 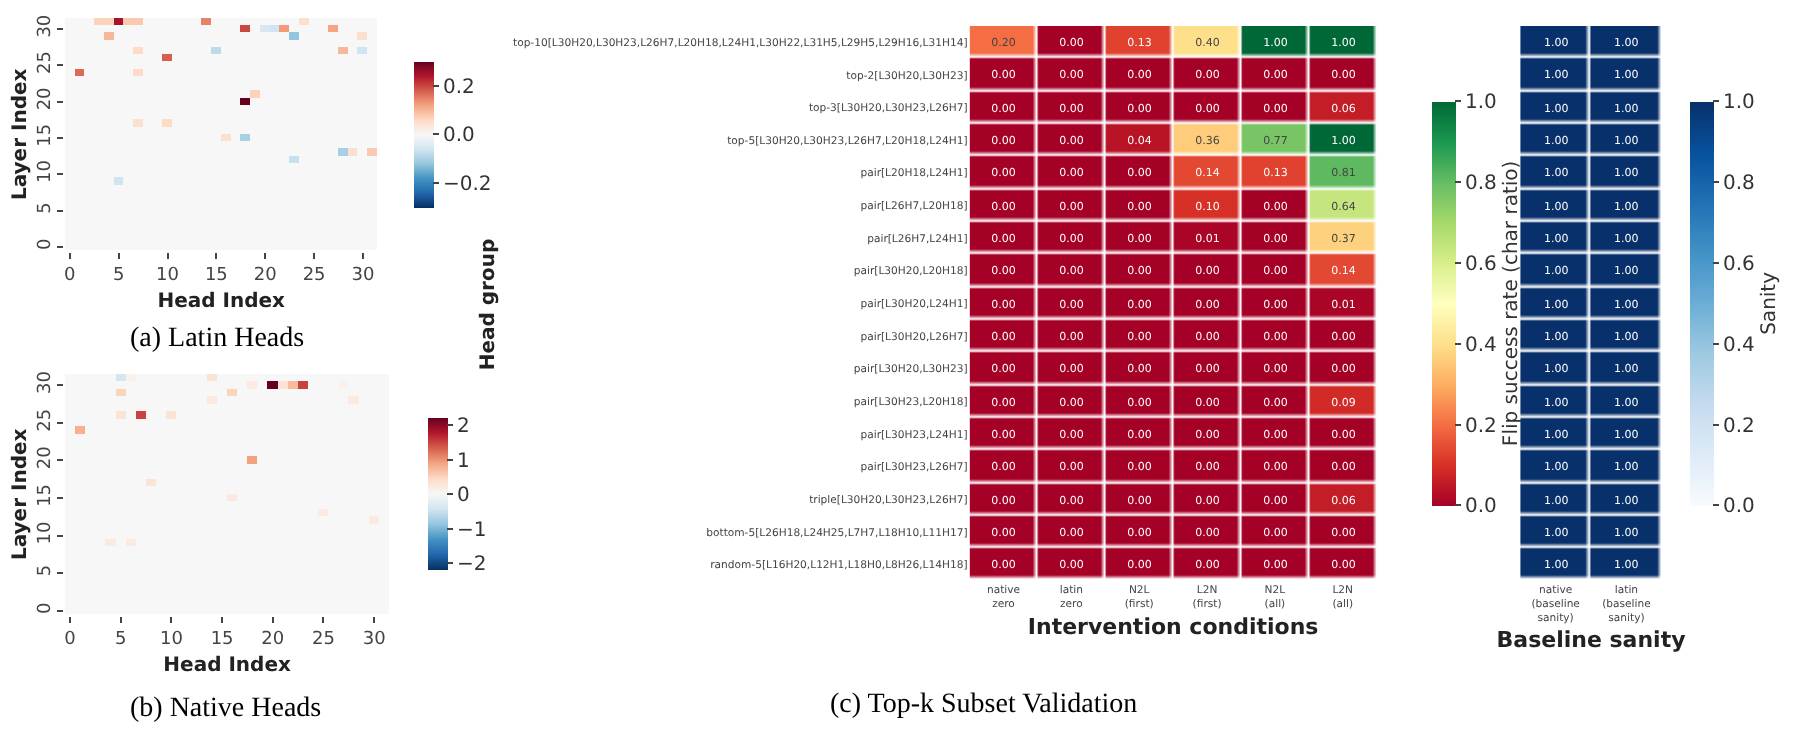 I want to click on color-bar-title: Flip success rate (char ratio), so click(x=1511, y=303).